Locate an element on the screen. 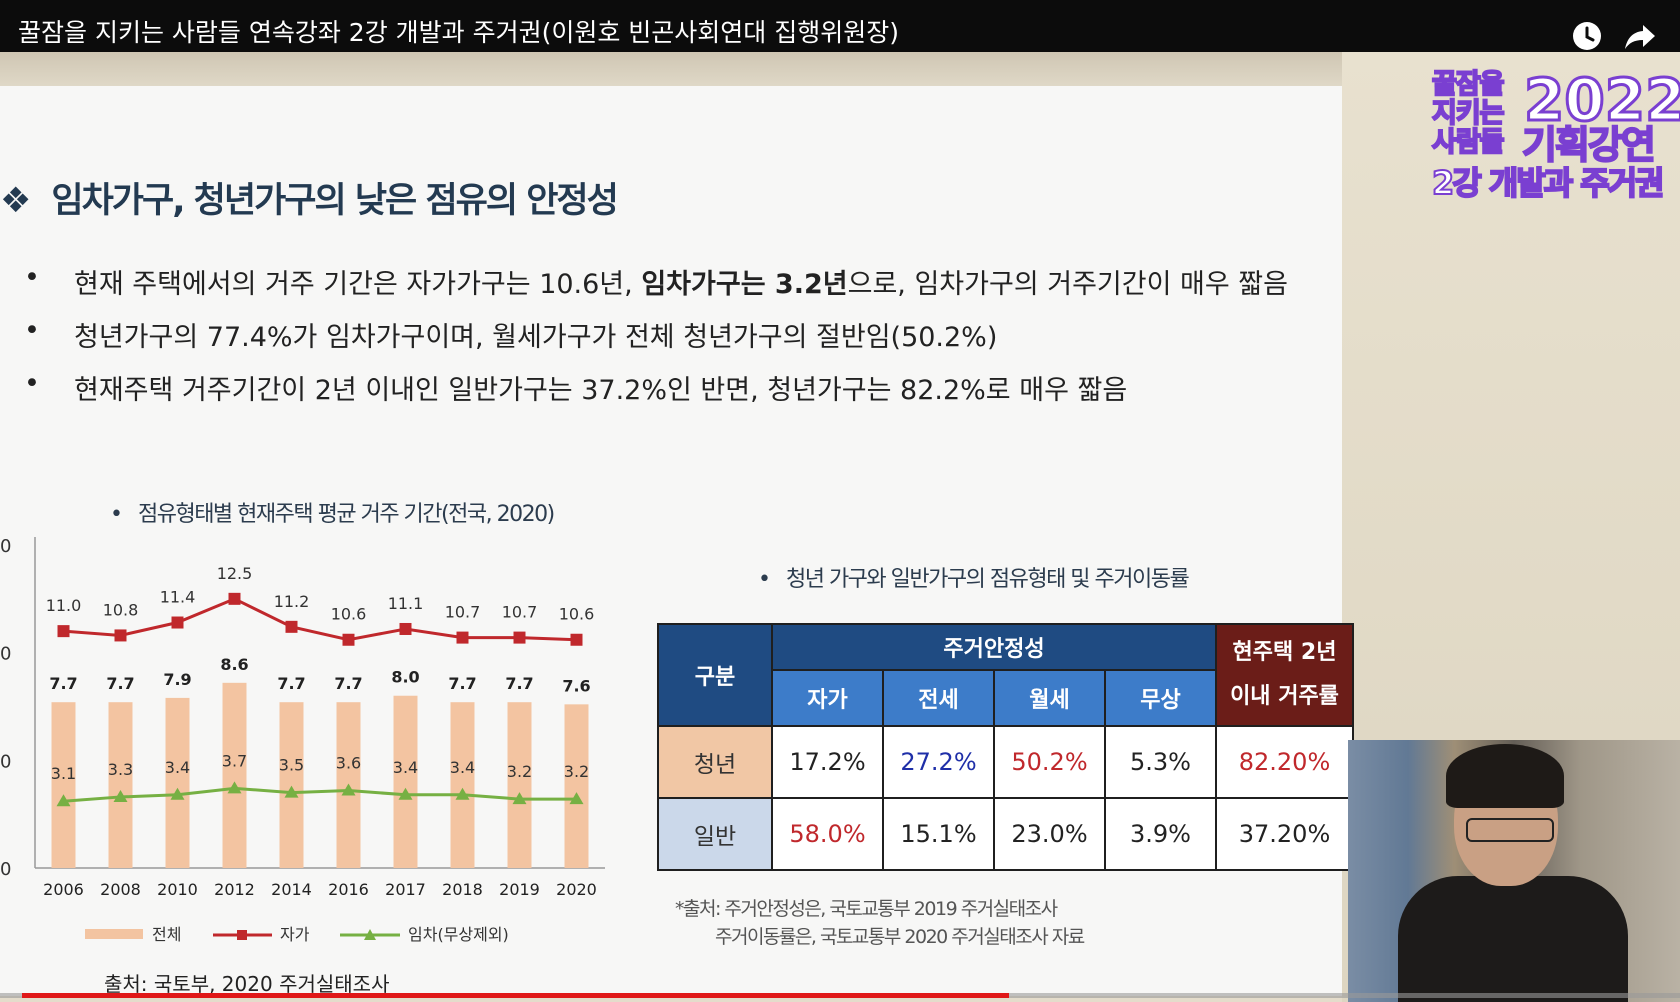 This screenshot has height=1002, width=1680. table-header-stability: 주거안정성 is located at coordinates (994, 647).